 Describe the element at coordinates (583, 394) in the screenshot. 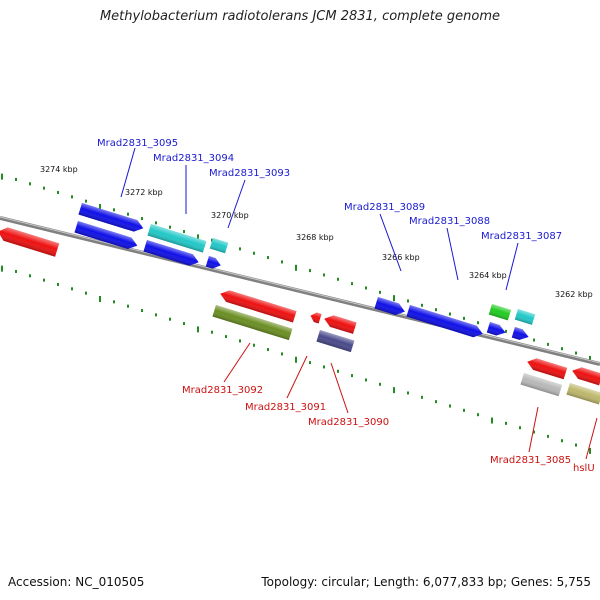

I see `gene-arrow-hslu` at that location.